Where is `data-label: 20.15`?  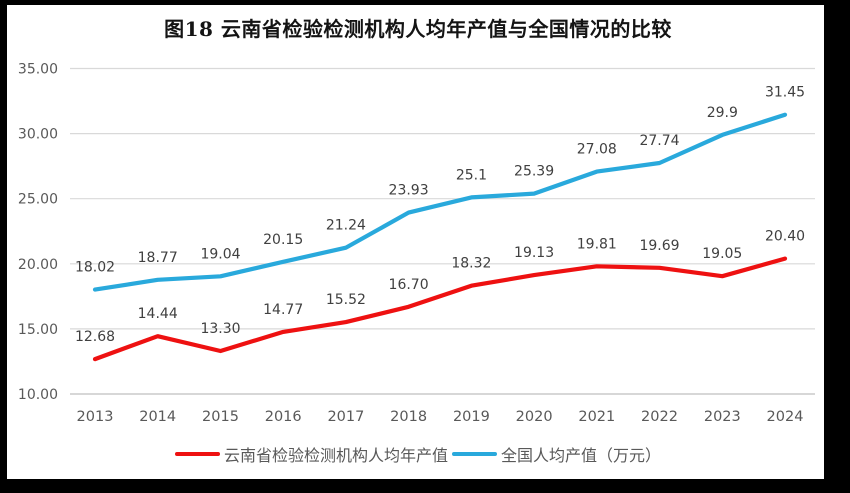
data-label: 20.15 is located at coordinates (283, 240).